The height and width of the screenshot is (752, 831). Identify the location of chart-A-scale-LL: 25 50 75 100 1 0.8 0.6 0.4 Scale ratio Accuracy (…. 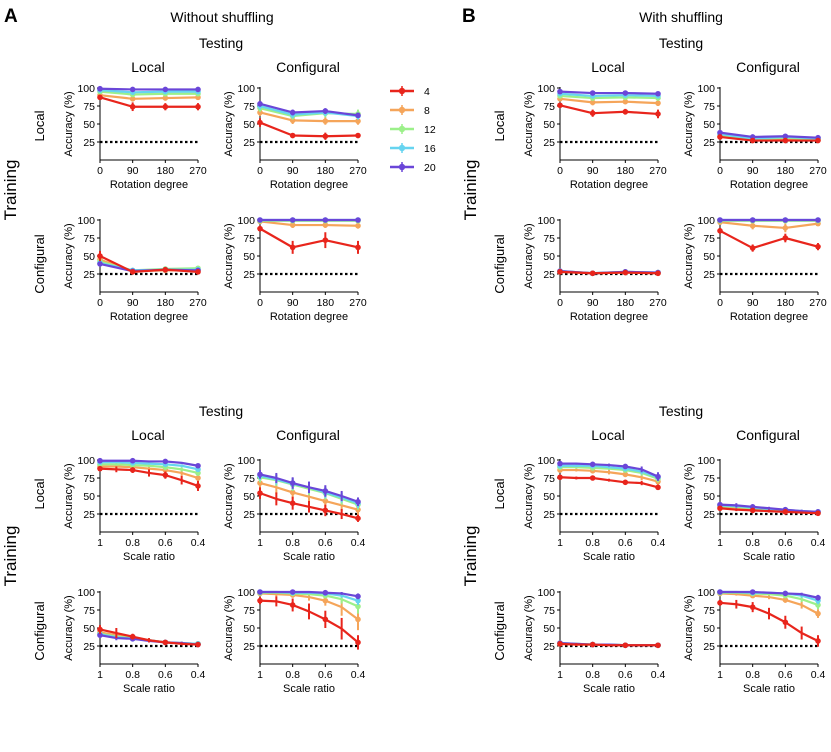
(134, 509).